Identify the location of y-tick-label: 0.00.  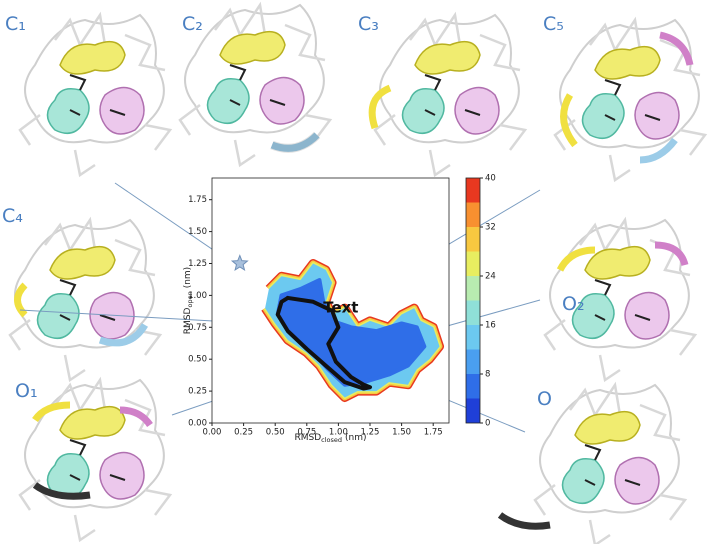
(197, 424).